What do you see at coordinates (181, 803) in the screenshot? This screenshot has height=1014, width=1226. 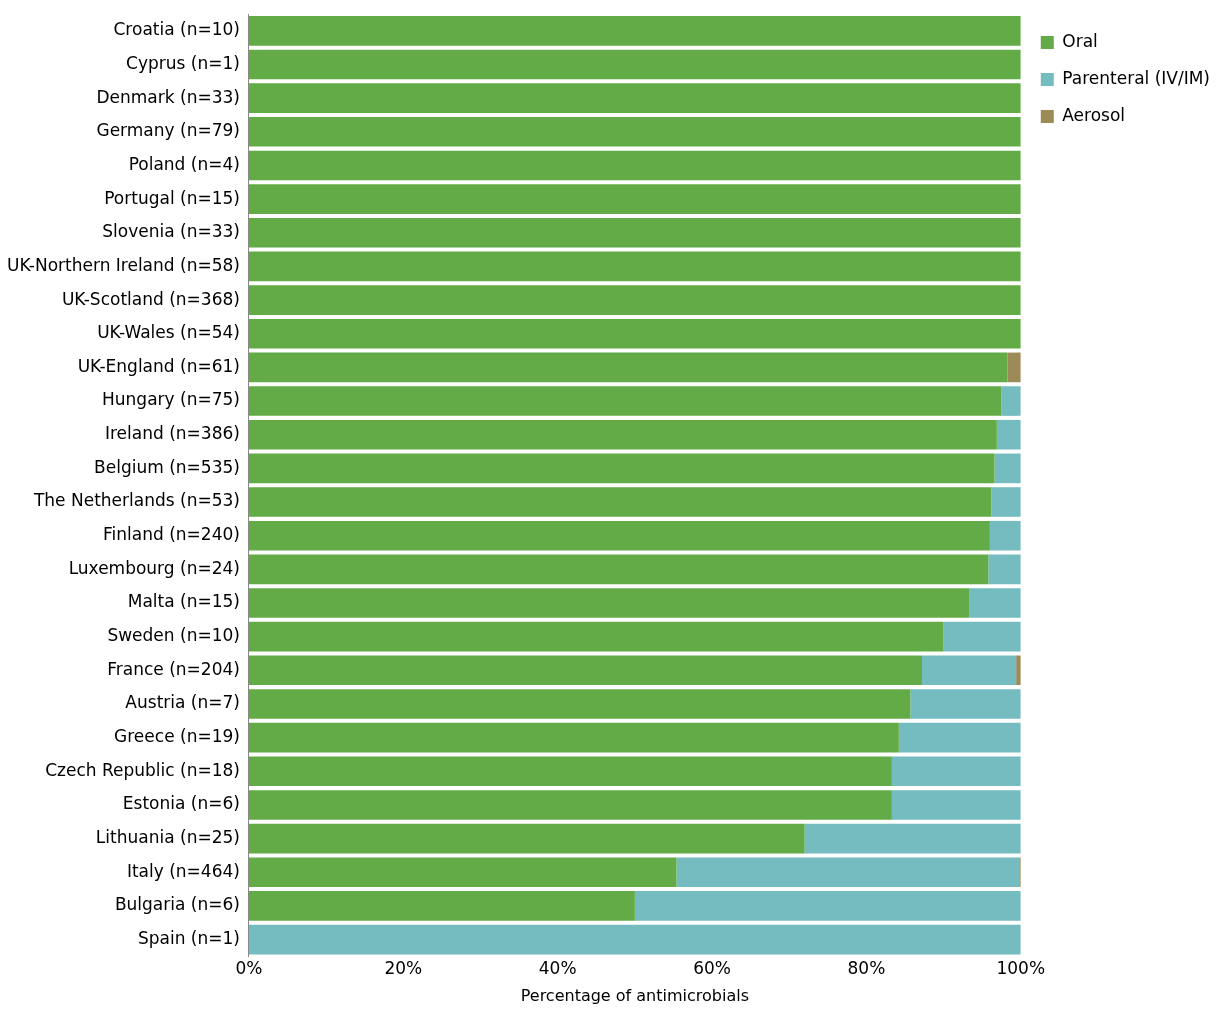 I see `y-tick-label: Estonia (n=6)` at bounding box center [181, 803].